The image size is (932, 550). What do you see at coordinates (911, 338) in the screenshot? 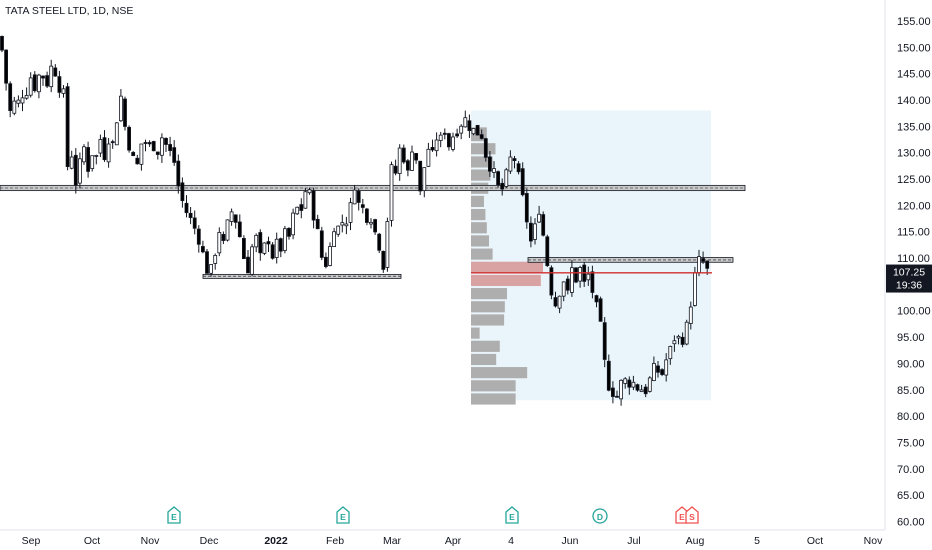
I see `price-tick-label: 95.00` at bounding box center [911, 338].